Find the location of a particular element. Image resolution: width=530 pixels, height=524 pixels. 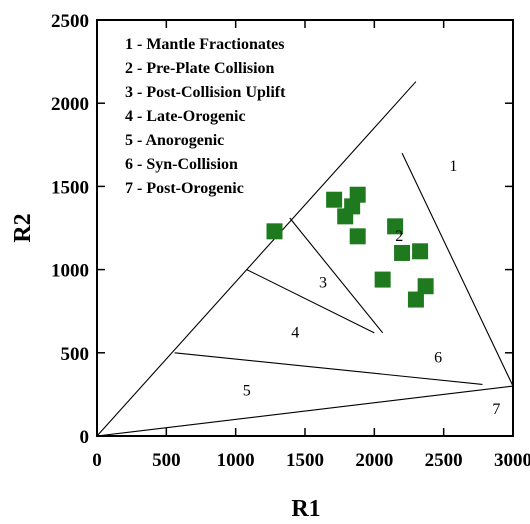

x-axis-title: R1 is located at coordinates (305, 509).